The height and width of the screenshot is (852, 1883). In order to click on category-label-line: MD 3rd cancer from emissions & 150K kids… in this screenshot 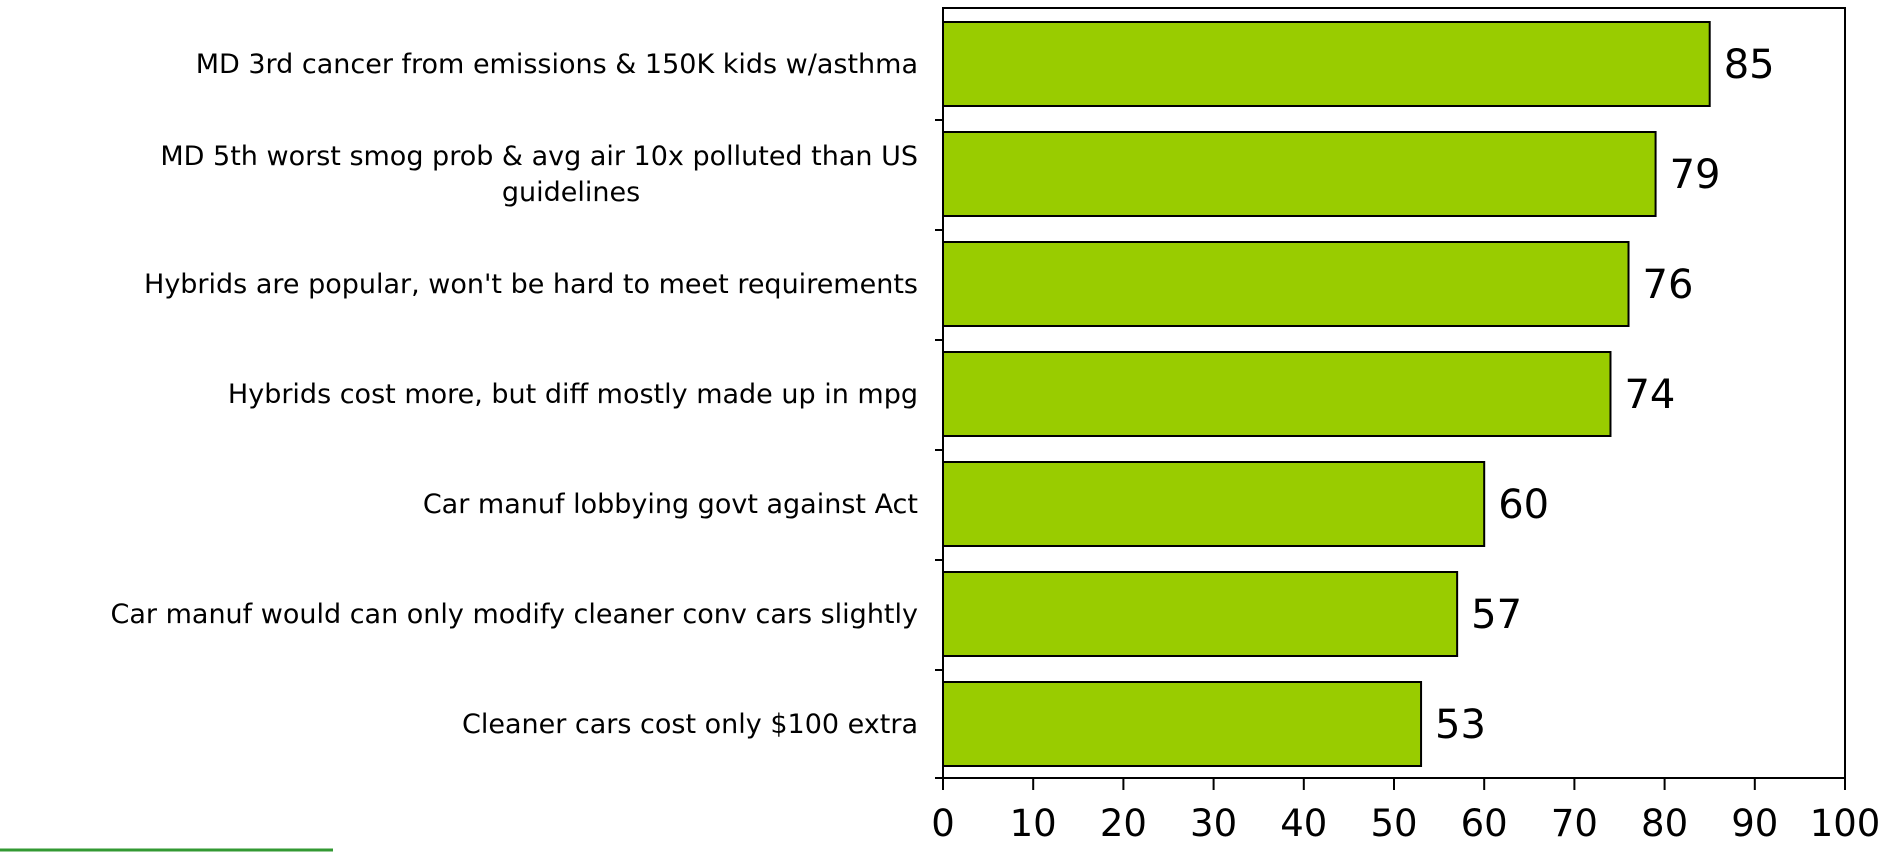, I will do `click(557, 64)`.